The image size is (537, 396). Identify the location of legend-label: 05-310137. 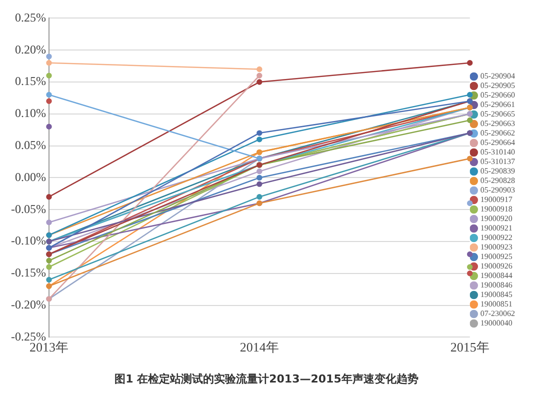
(498, 161).